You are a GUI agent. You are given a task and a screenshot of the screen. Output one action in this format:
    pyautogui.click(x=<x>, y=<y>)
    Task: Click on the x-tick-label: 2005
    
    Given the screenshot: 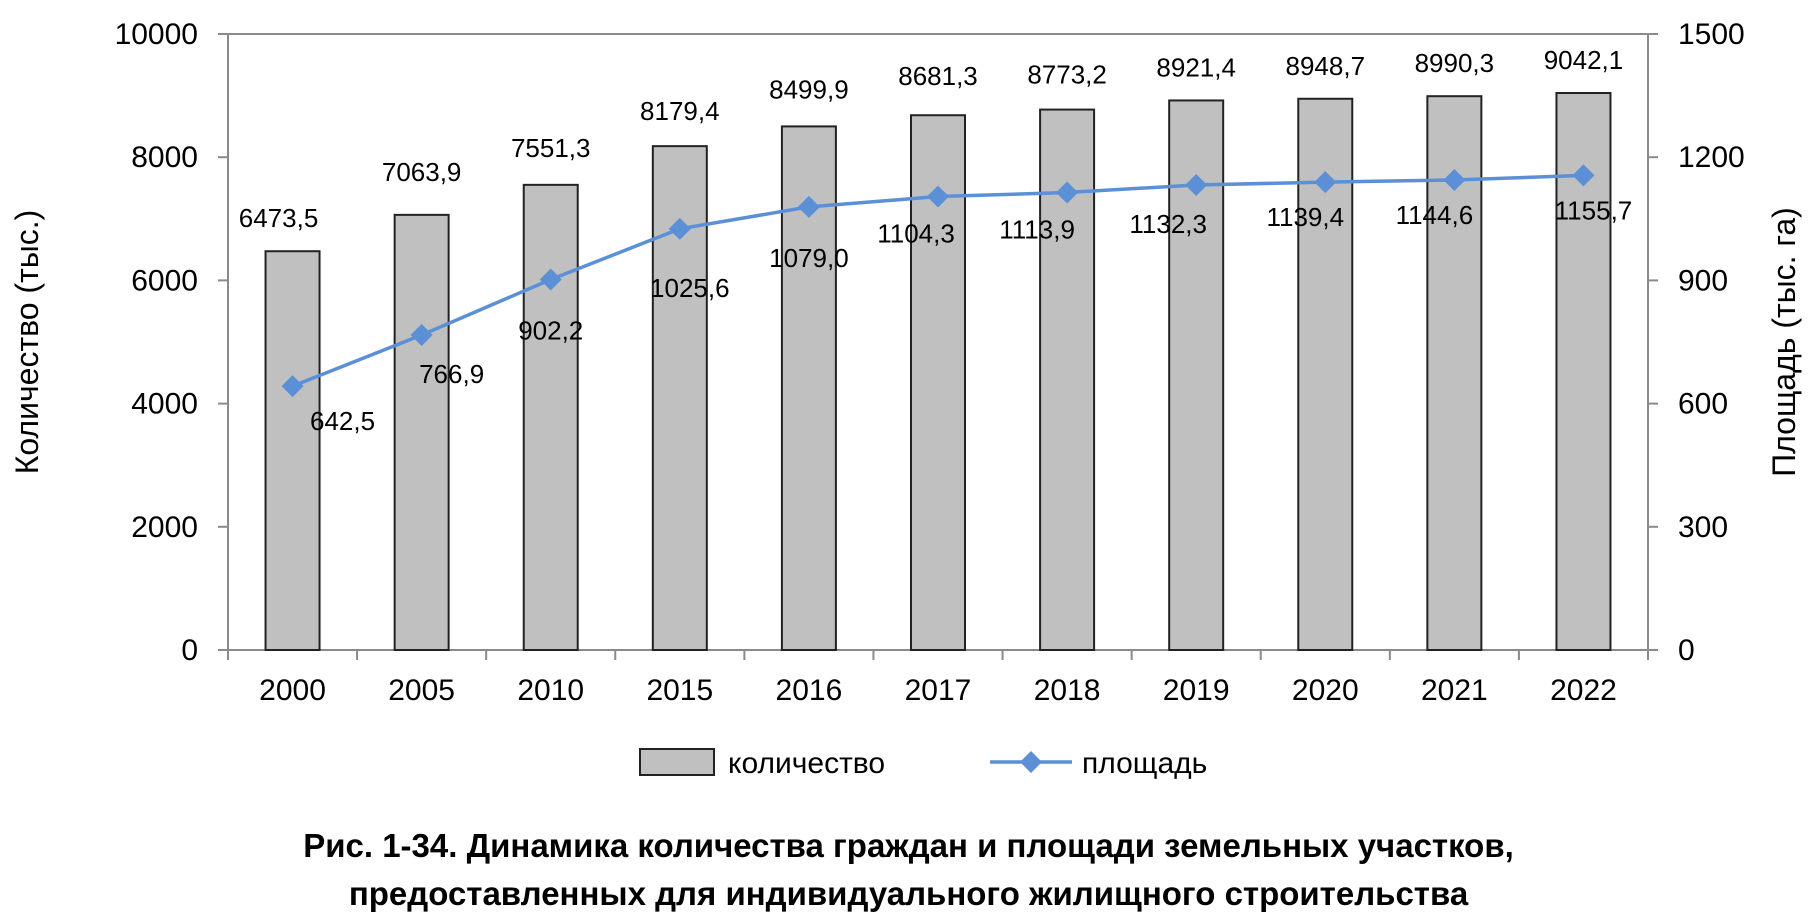 What is the action you would take?
    pyautogui.click(x=421, y=690)
    